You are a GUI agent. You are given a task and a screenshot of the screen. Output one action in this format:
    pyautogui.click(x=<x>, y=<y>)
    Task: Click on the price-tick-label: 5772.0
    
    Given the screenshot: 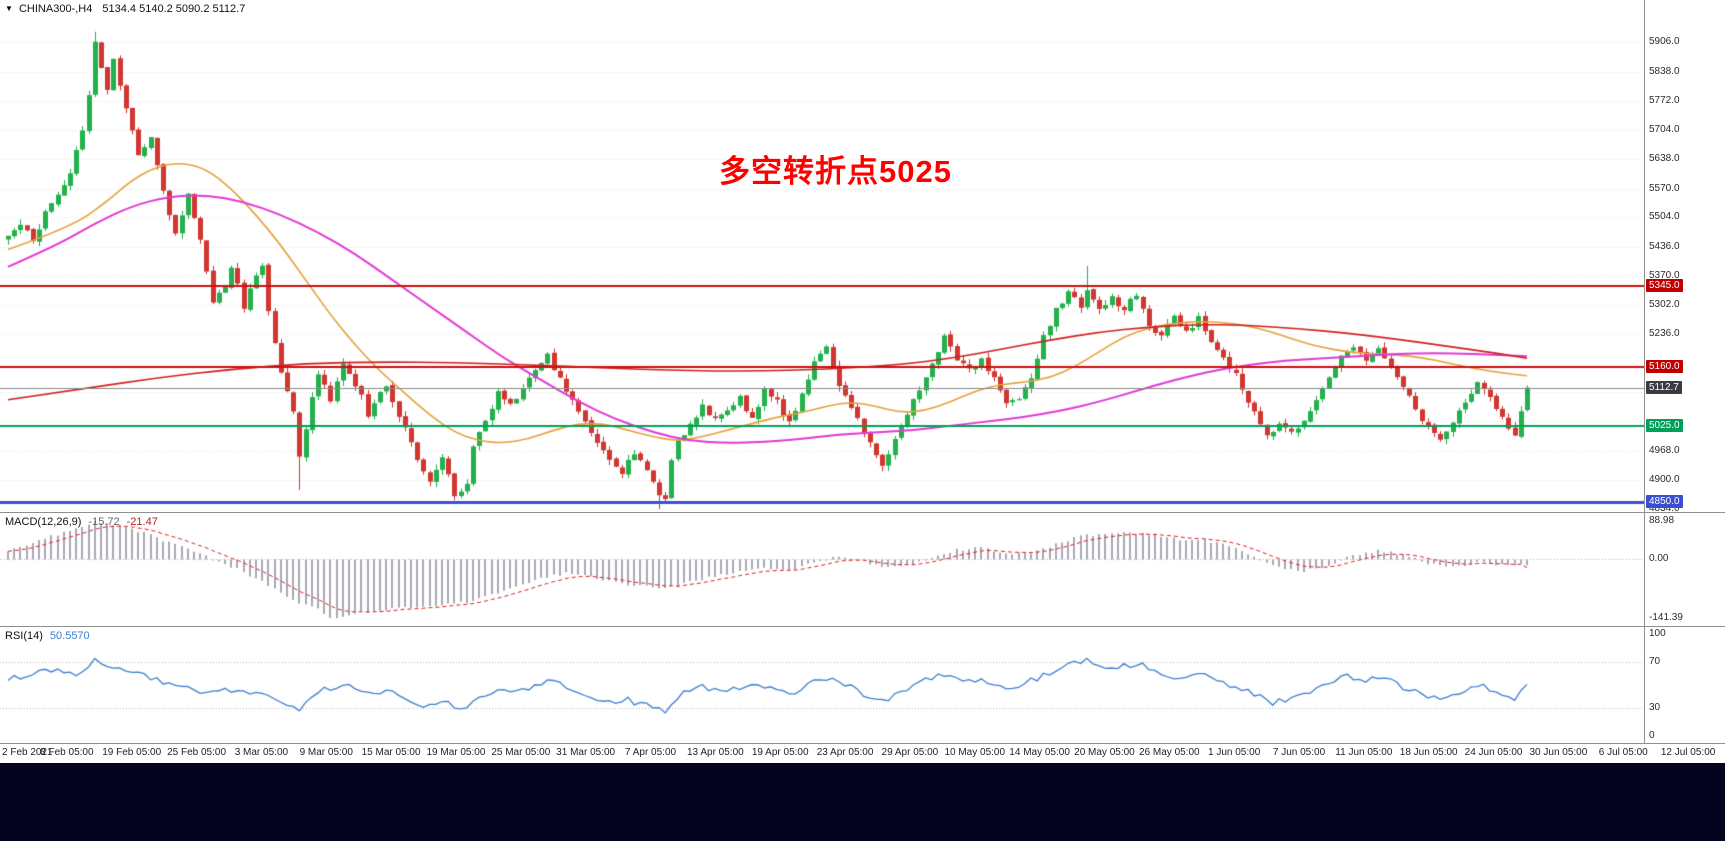 What is the action you would take?
    pyautogui.click(x=1664, y=100)
    